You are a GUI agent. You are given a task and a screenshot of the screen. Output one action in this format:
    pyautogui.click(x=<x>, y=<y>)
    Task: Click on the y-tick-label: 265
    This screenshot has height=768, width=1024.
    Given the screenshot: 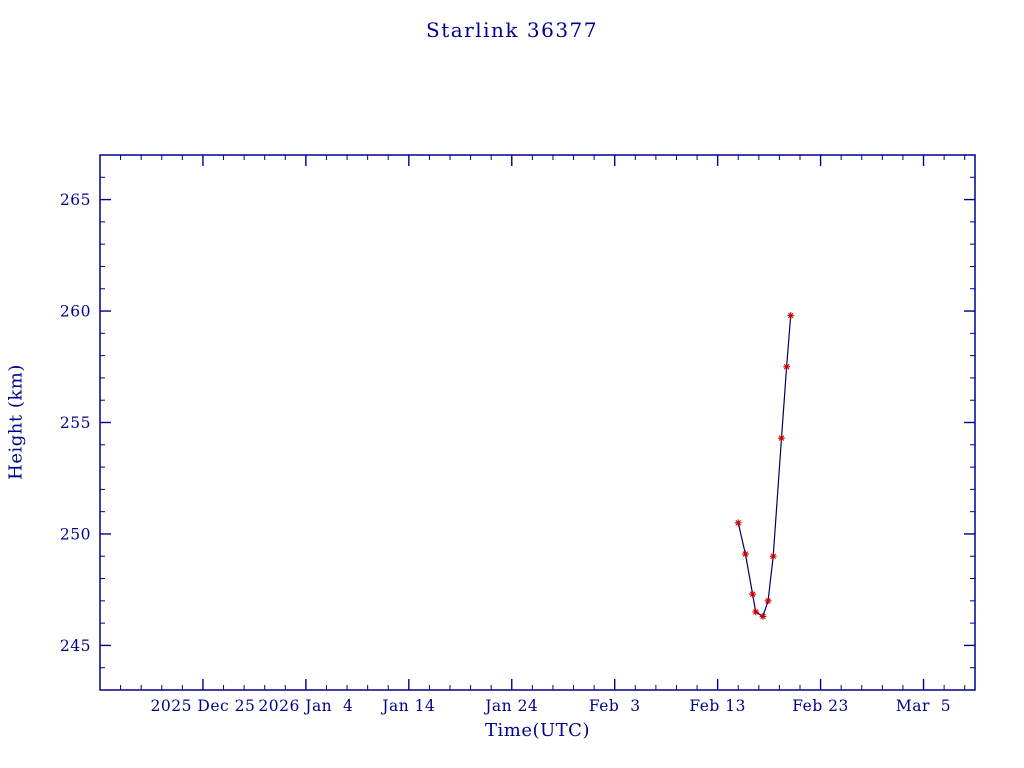 What is the action you would take?
    pyautogui.click(x=75, y=200)
    